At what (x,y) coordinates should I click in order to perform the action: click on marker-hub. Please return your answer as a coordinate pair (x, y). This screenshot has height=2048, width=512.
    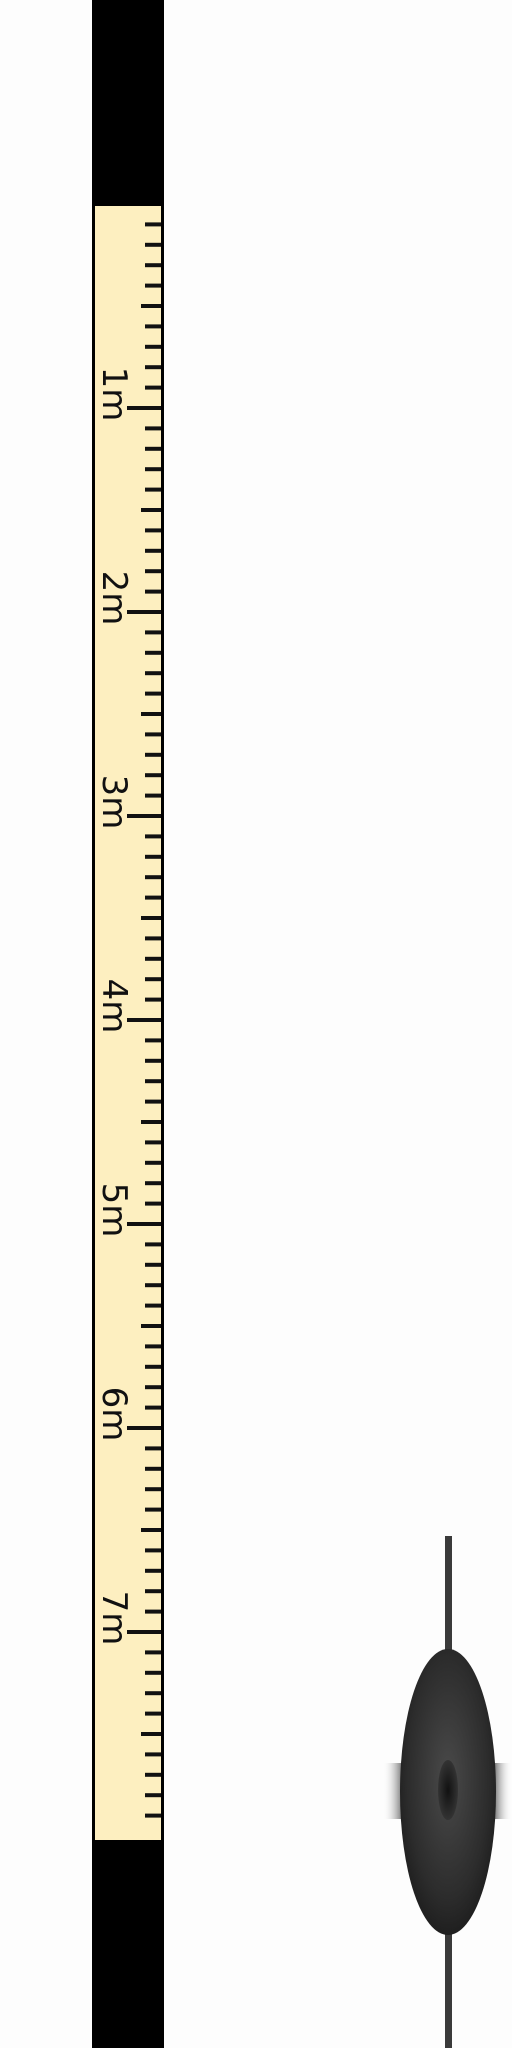
    Looking at the image, I should click on (448, 1790).